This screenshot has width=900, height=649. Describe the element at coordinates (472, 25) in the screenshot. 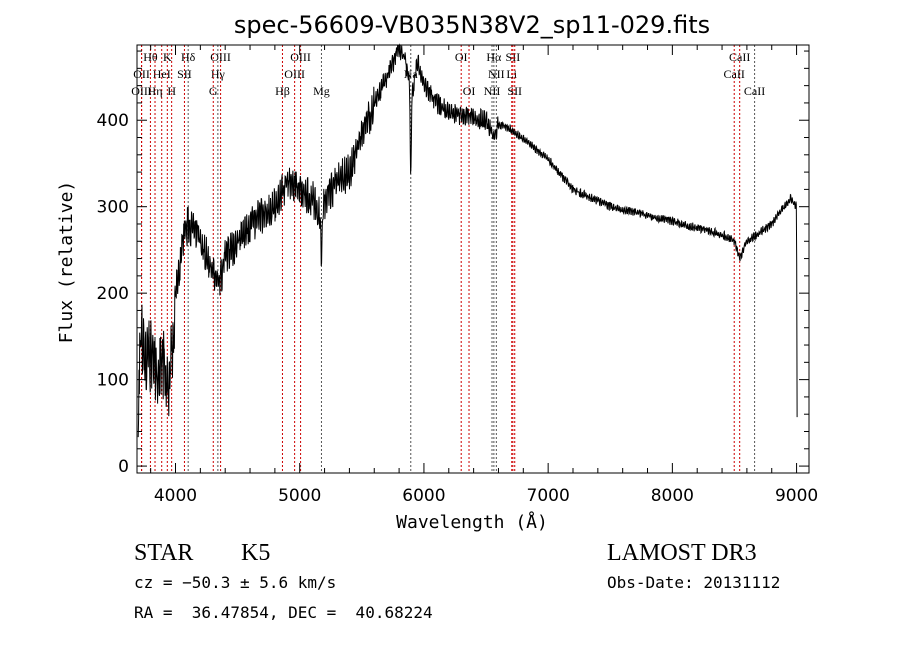

I see `chart-title: spec-56609-VB035N38V2_sp11-029.fits` at that location.